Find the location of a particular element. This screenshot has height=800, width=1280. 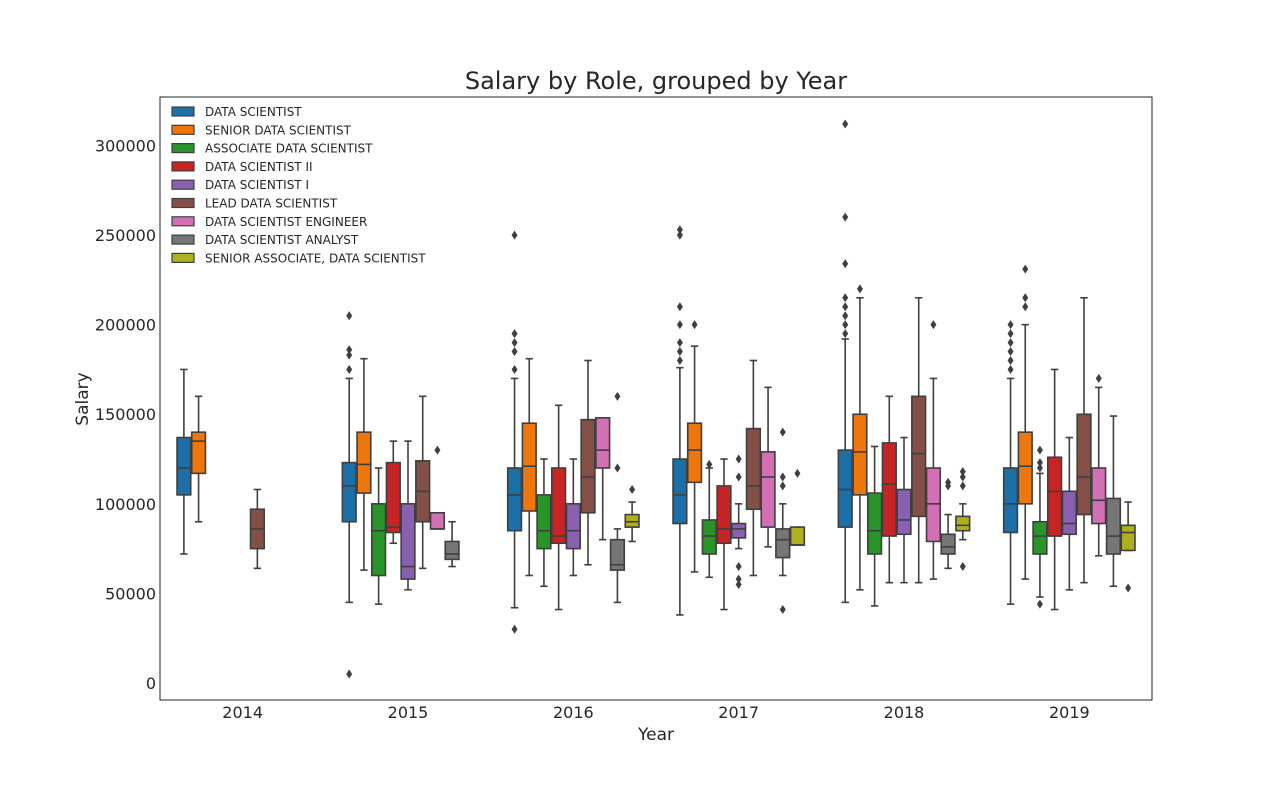

x-tick-label: 2018 is located at coordinates (904, 712).